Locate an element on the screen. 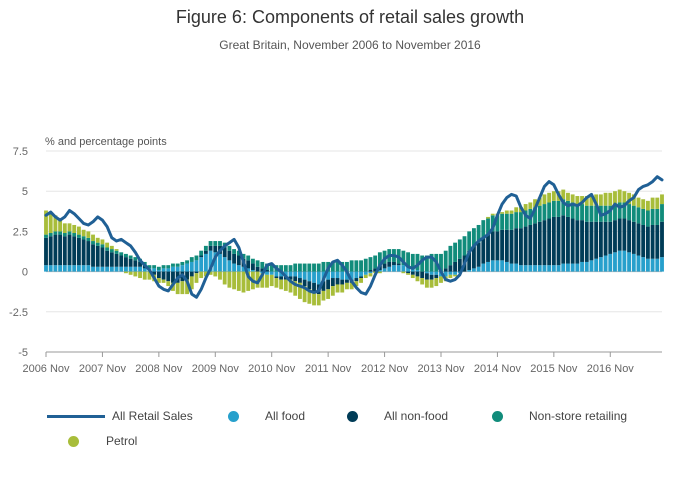  y-tick-label: 0 is located at coordinates (25, 273).